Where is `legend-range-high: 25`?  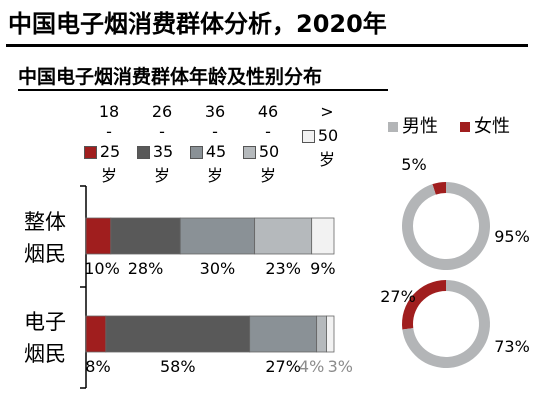
legend-range-high: 25 is located at coordinates (110, 151).